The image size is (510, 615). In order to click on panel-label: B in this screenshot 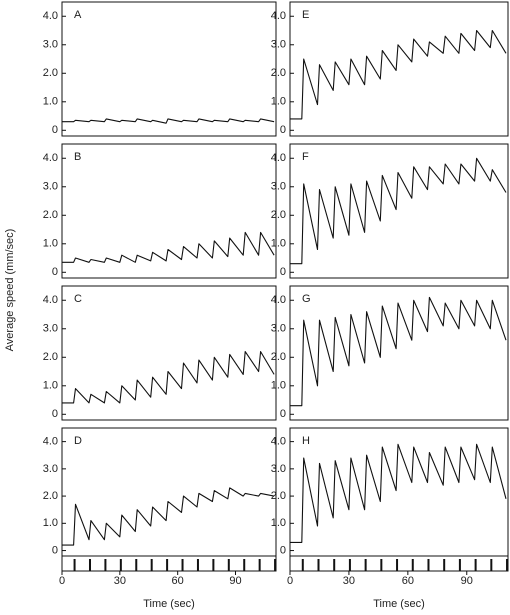, I will do `click(77, 157)`.